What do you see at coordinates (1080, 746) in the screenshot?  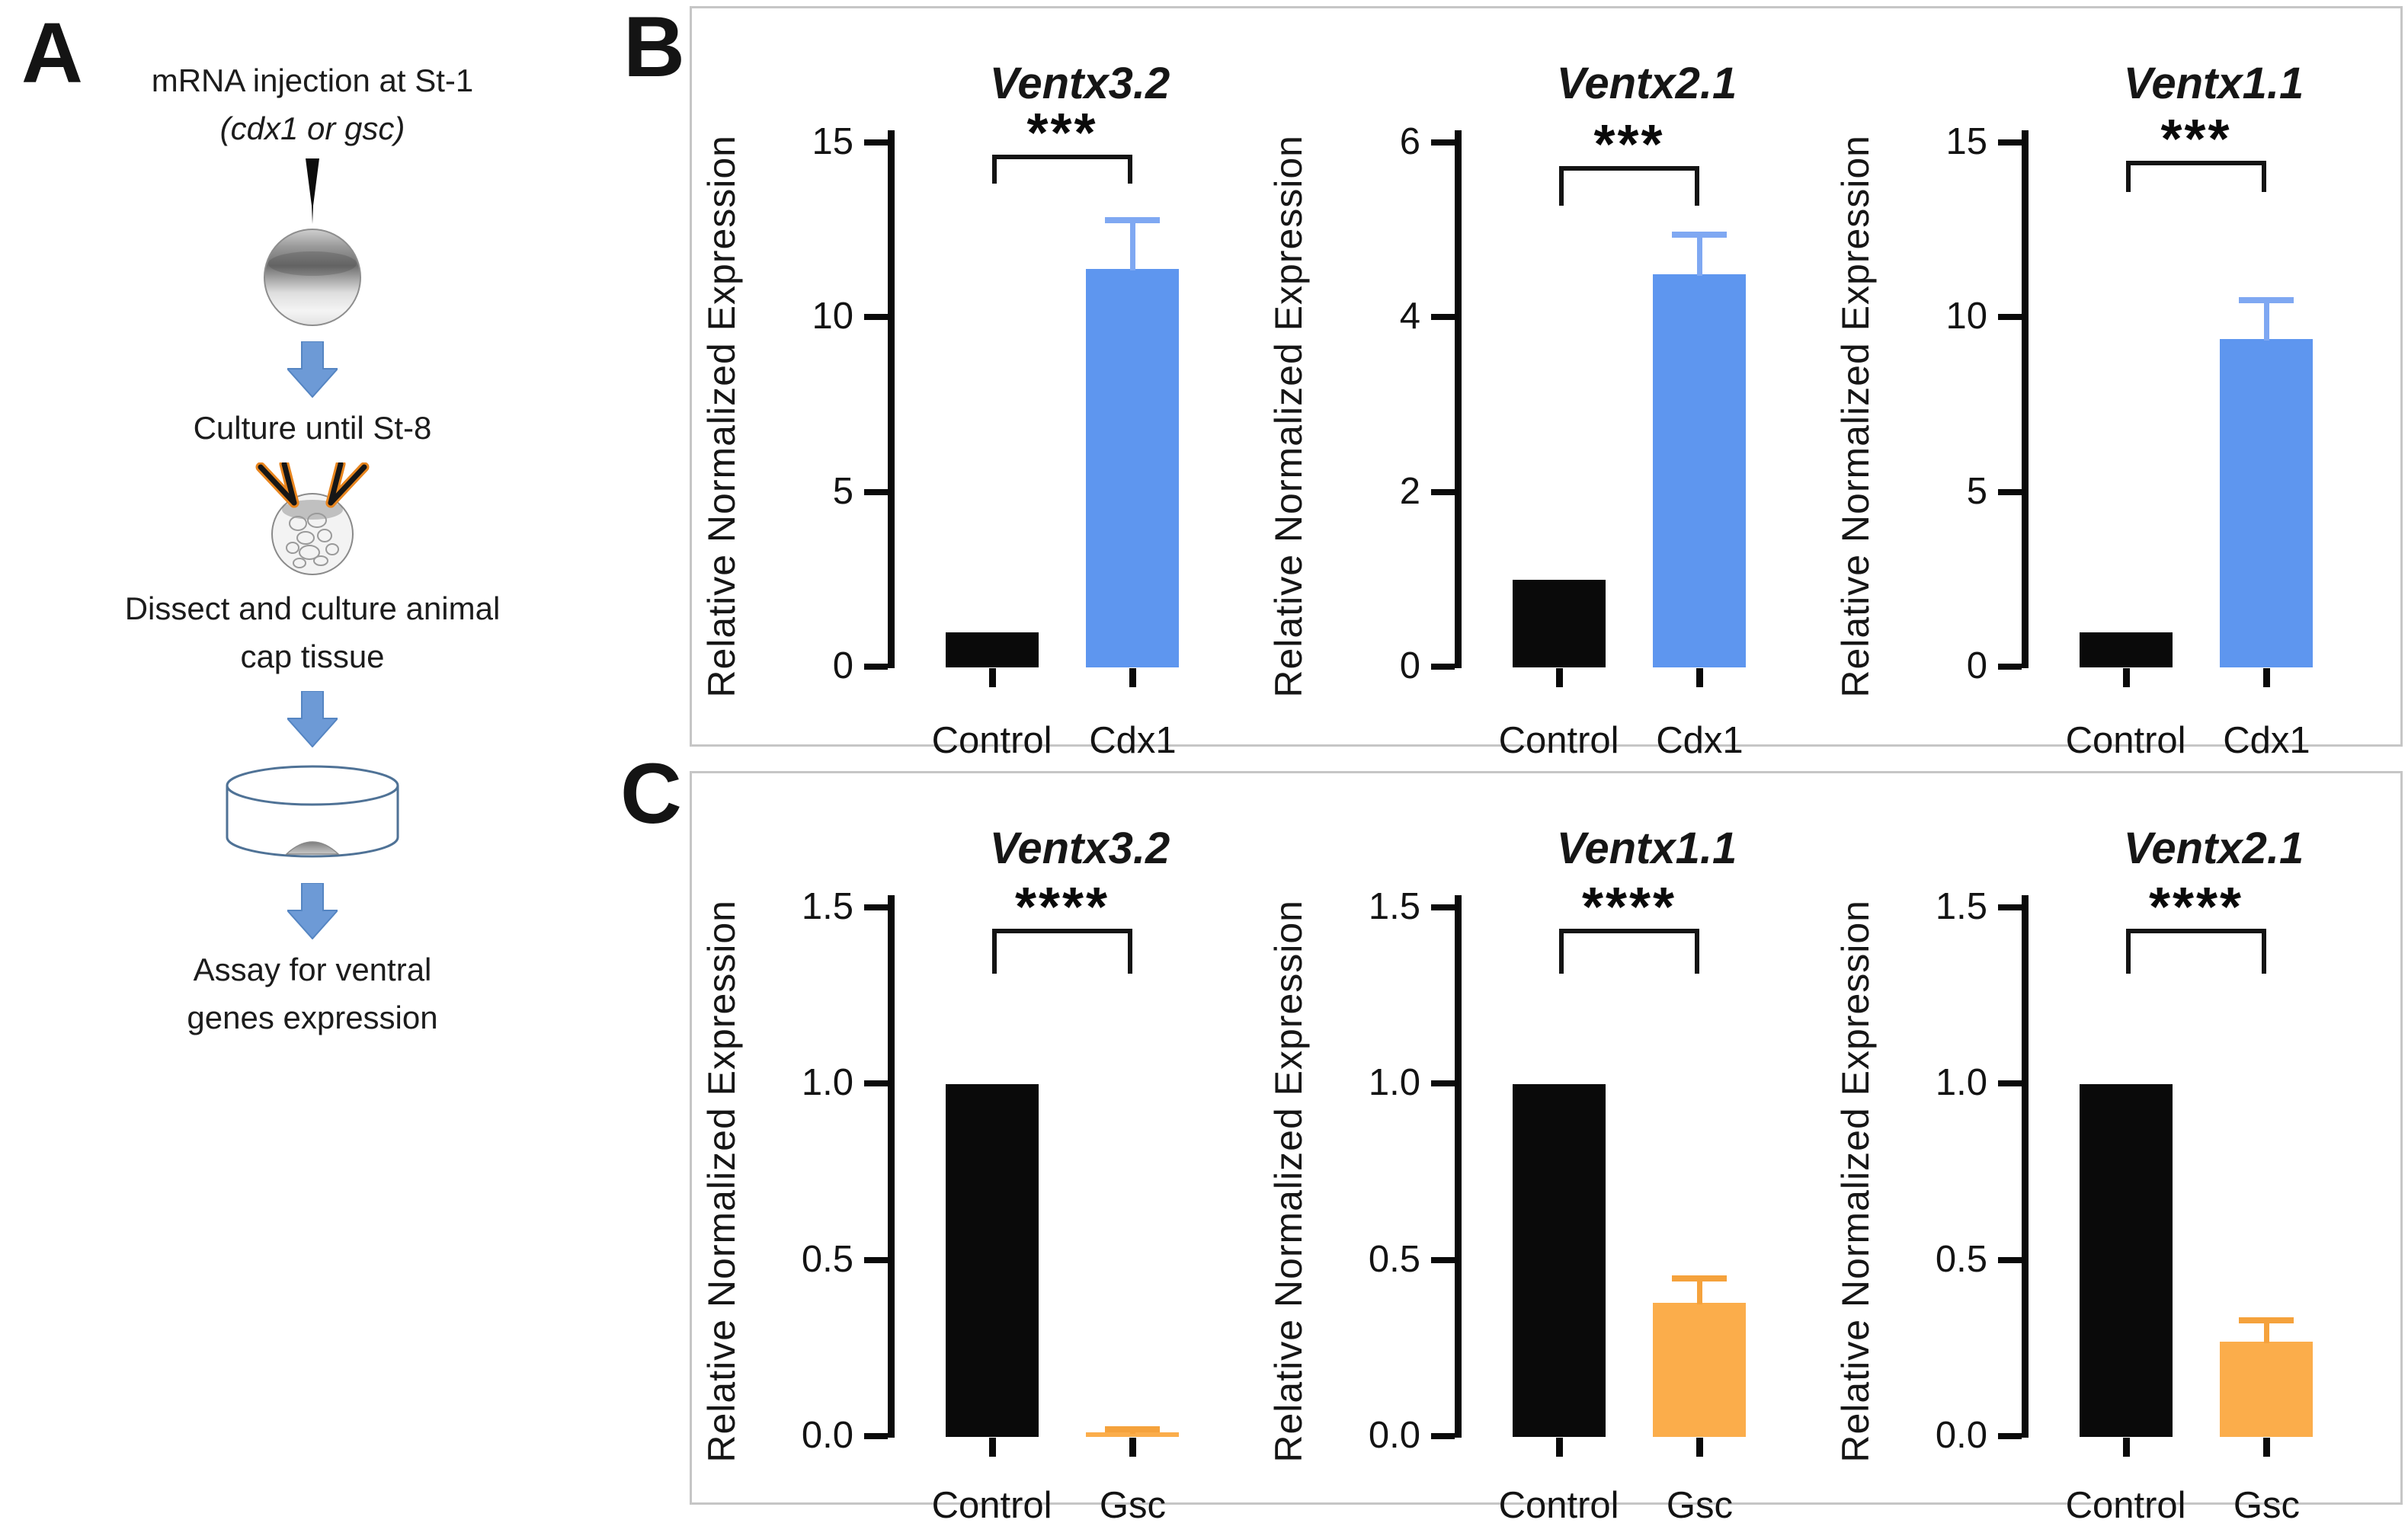 I see `x-category-labels: Control Cdx1` at bounding box center [1080, 746].